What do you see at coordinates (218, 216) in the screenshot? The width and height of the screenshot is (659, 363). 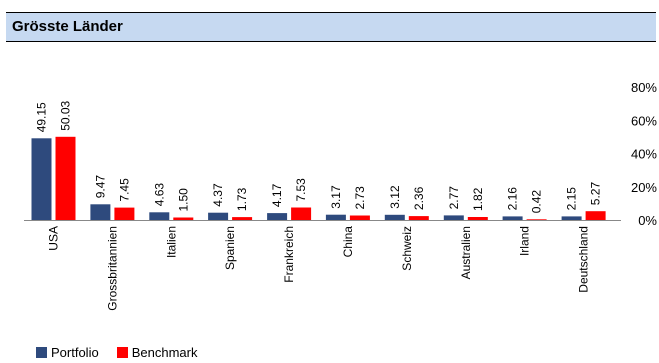 I see `bar-portfolio-spanien` at bounding box center [218, 216].